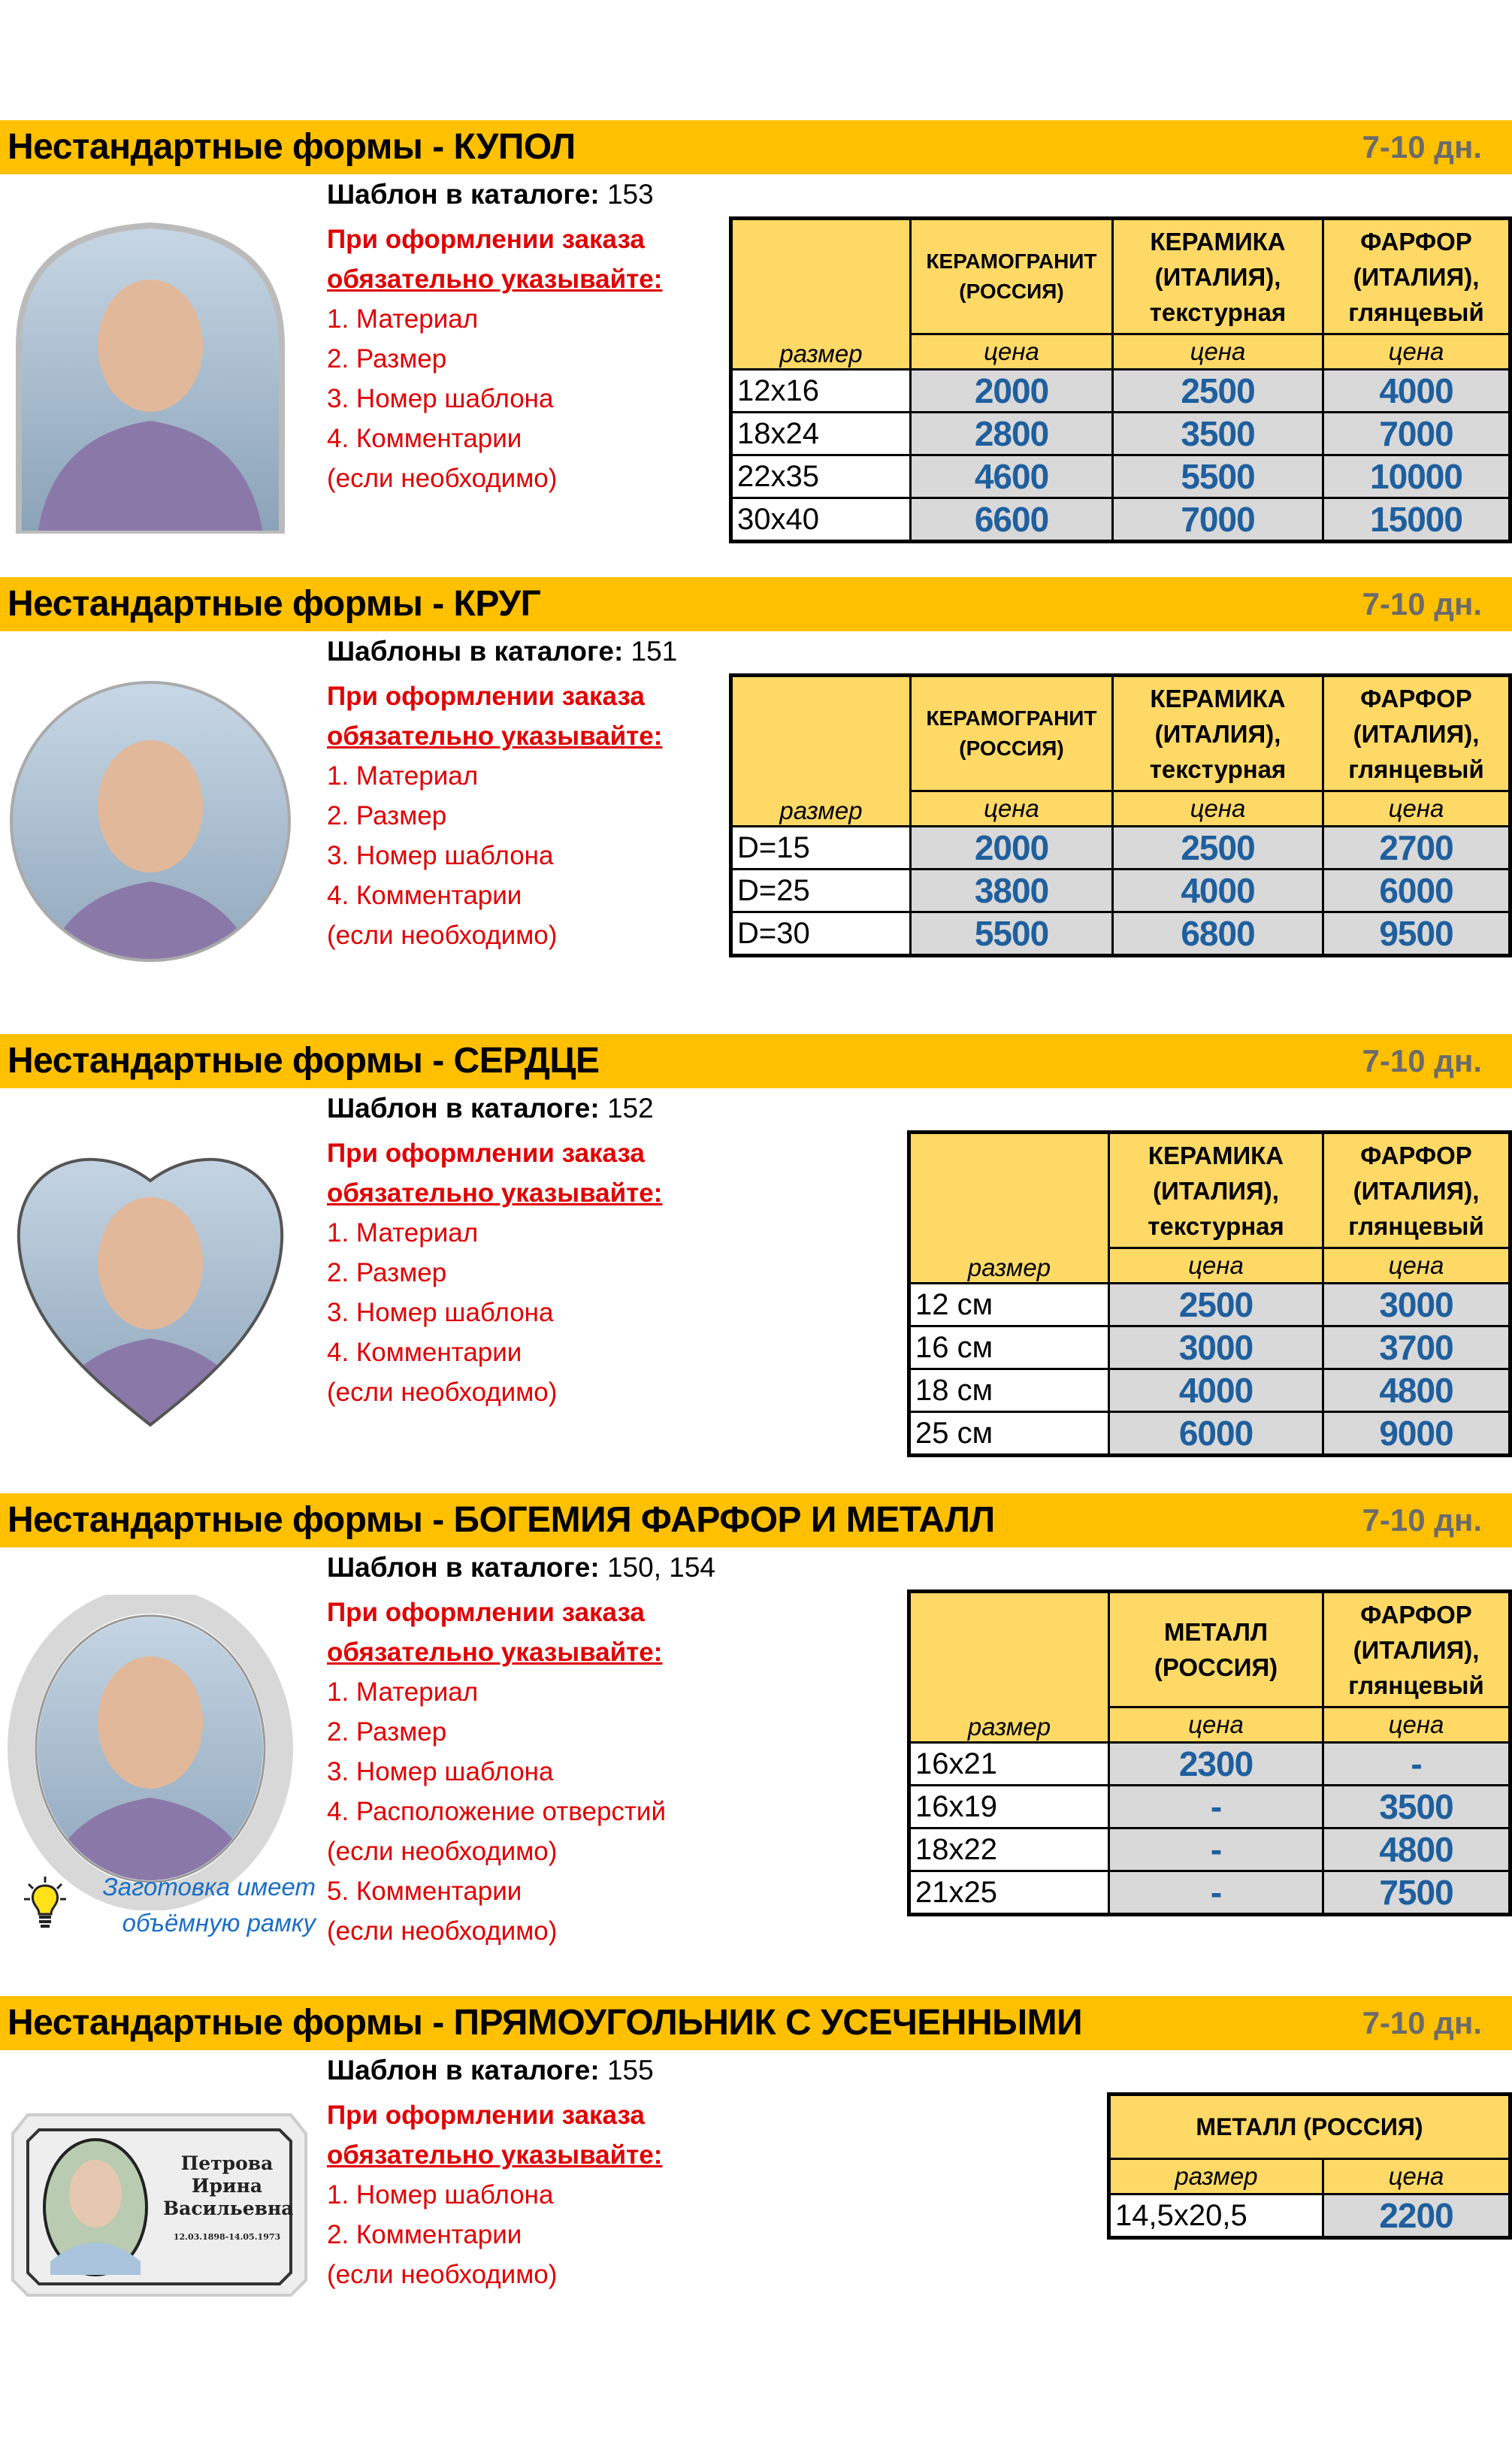  Describe the element at coordinates (821, 934) in the screenshot. I see `size-cell: D=30` at that location.